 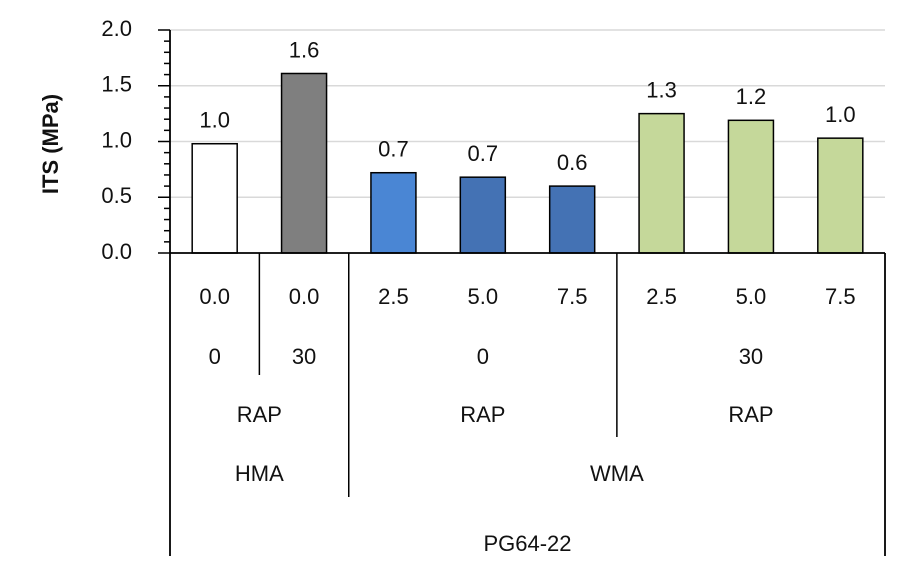 What do you see at coordinates (116, 139) in the screenshot?
I see `y-tick-label: 1.0` at bounding box center [116, 139].